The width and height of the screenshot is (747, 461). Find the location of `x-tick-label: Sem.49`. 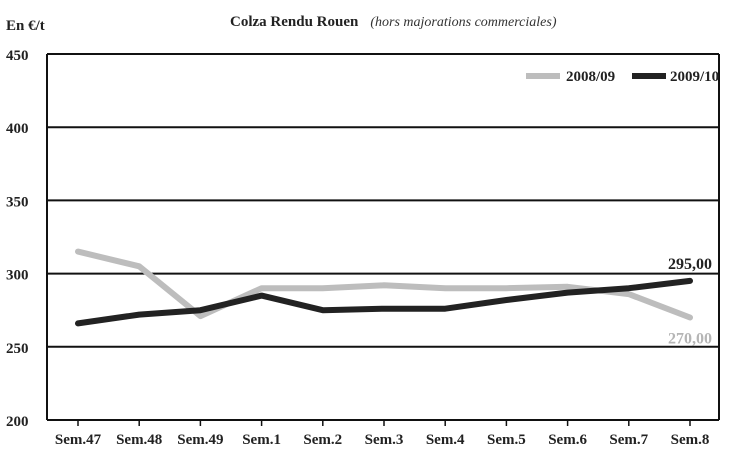

x-tick-label: Sem.49 is located at coordinates (200, 440).